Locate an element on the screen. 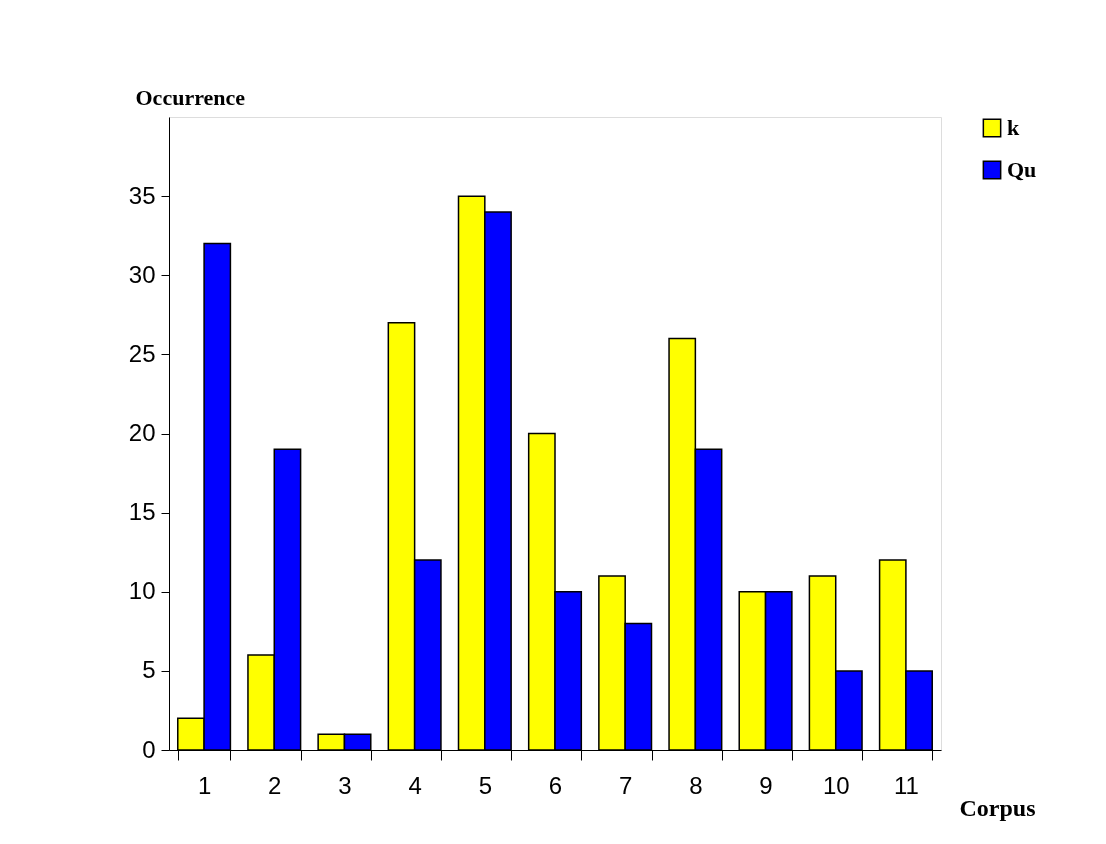 The image size is (1106, 844). x-tick-label: 6 is located at coordinates (555, 785).